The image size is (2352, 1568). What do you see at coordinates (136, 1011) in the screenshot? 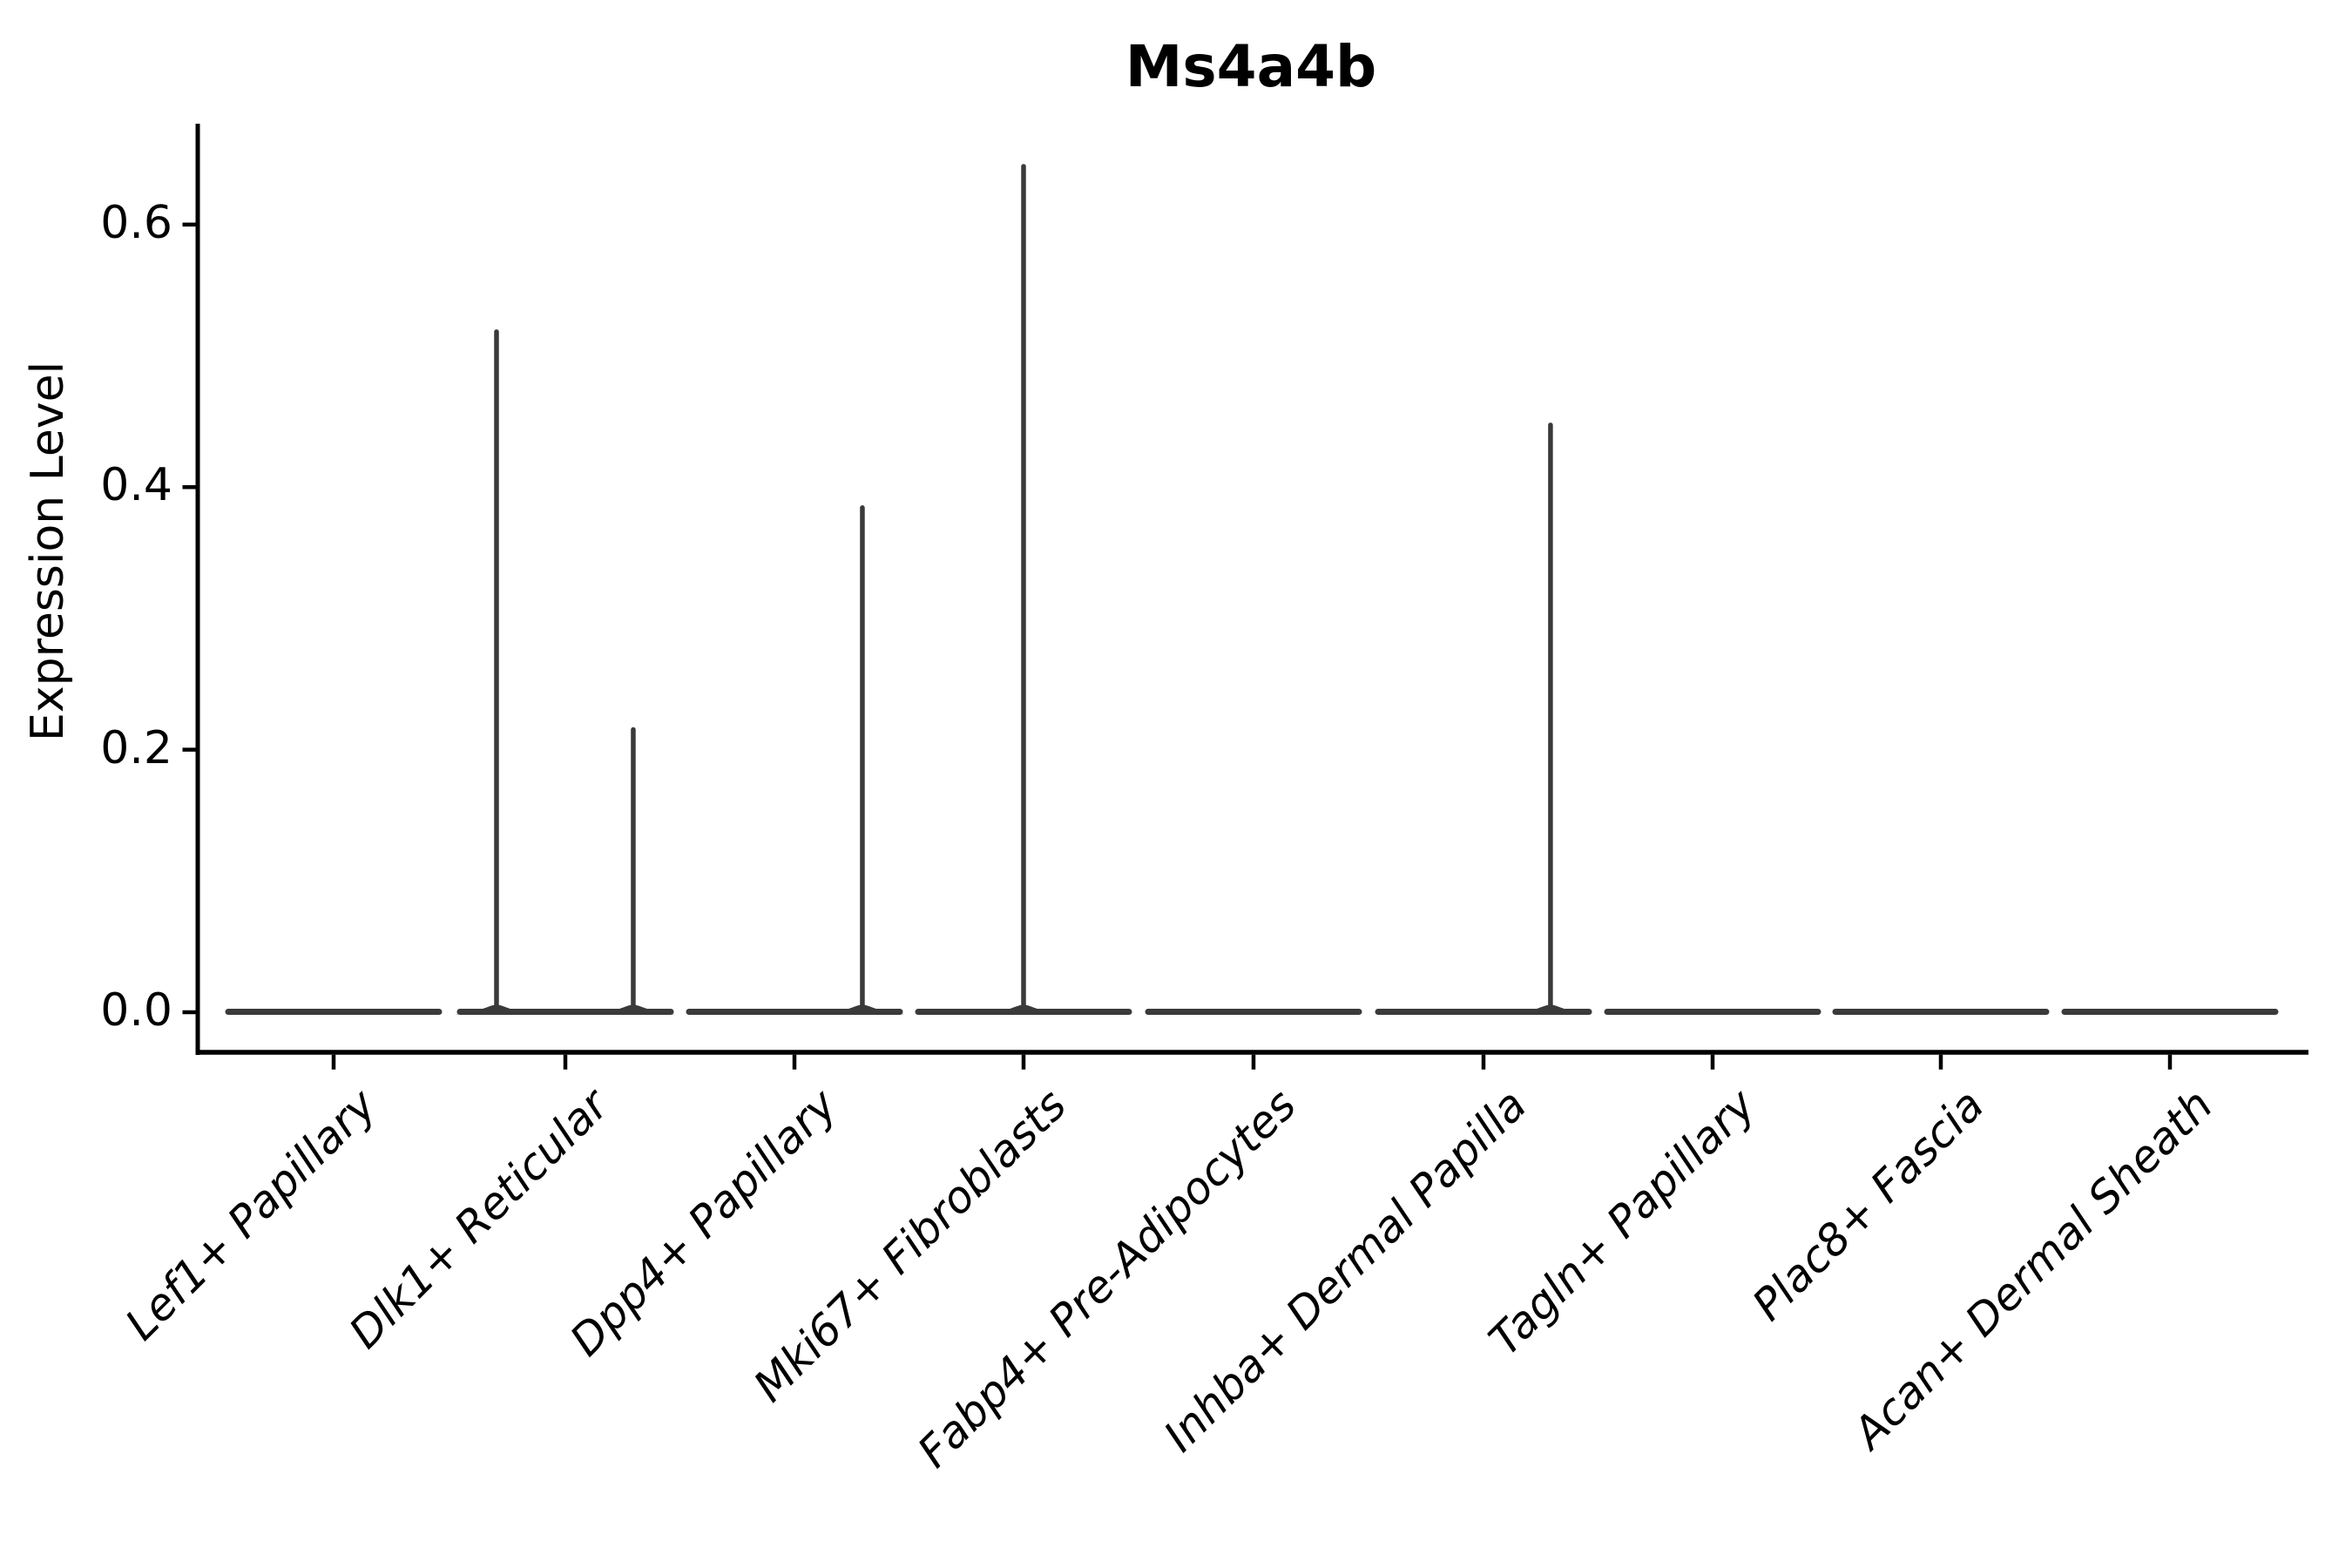
I see `y-tick-label: 0.0` at bounding box center [136, 1011].